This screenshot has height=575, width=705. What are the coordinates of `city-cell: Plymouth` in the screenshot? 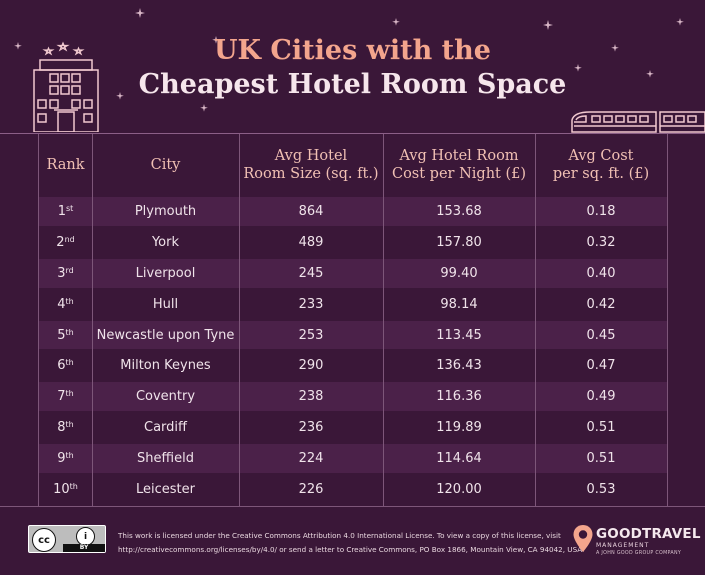 It's located at (165, 211).